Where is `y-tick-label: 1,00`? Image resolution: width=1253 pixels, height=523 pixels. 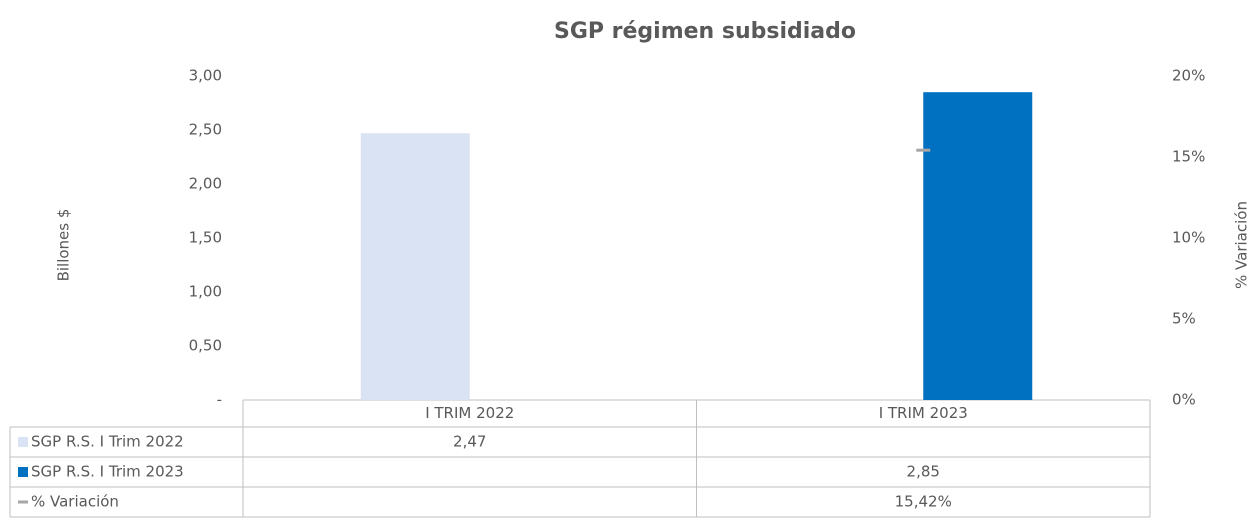 y-tick-label: 1,00 is located at coordinates (205, 292).